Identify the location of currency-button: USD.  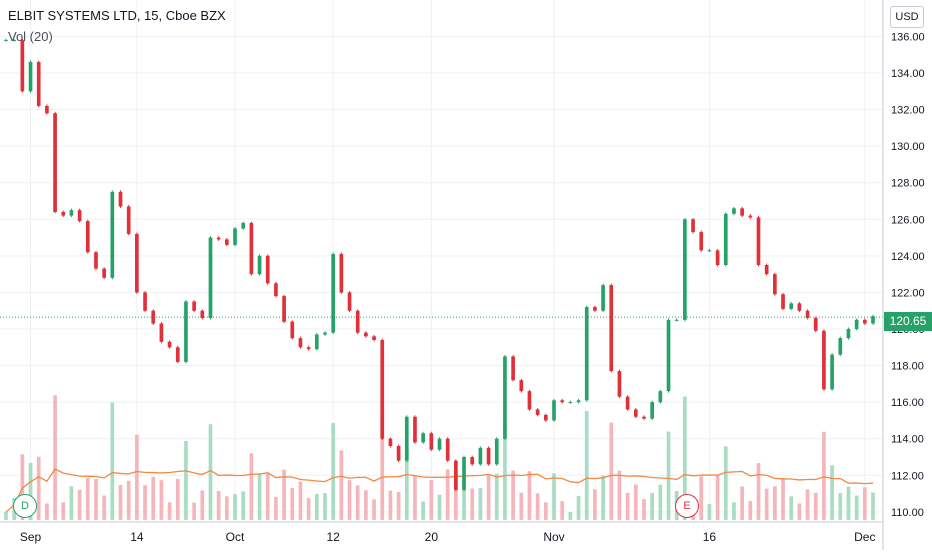
(907, 17).